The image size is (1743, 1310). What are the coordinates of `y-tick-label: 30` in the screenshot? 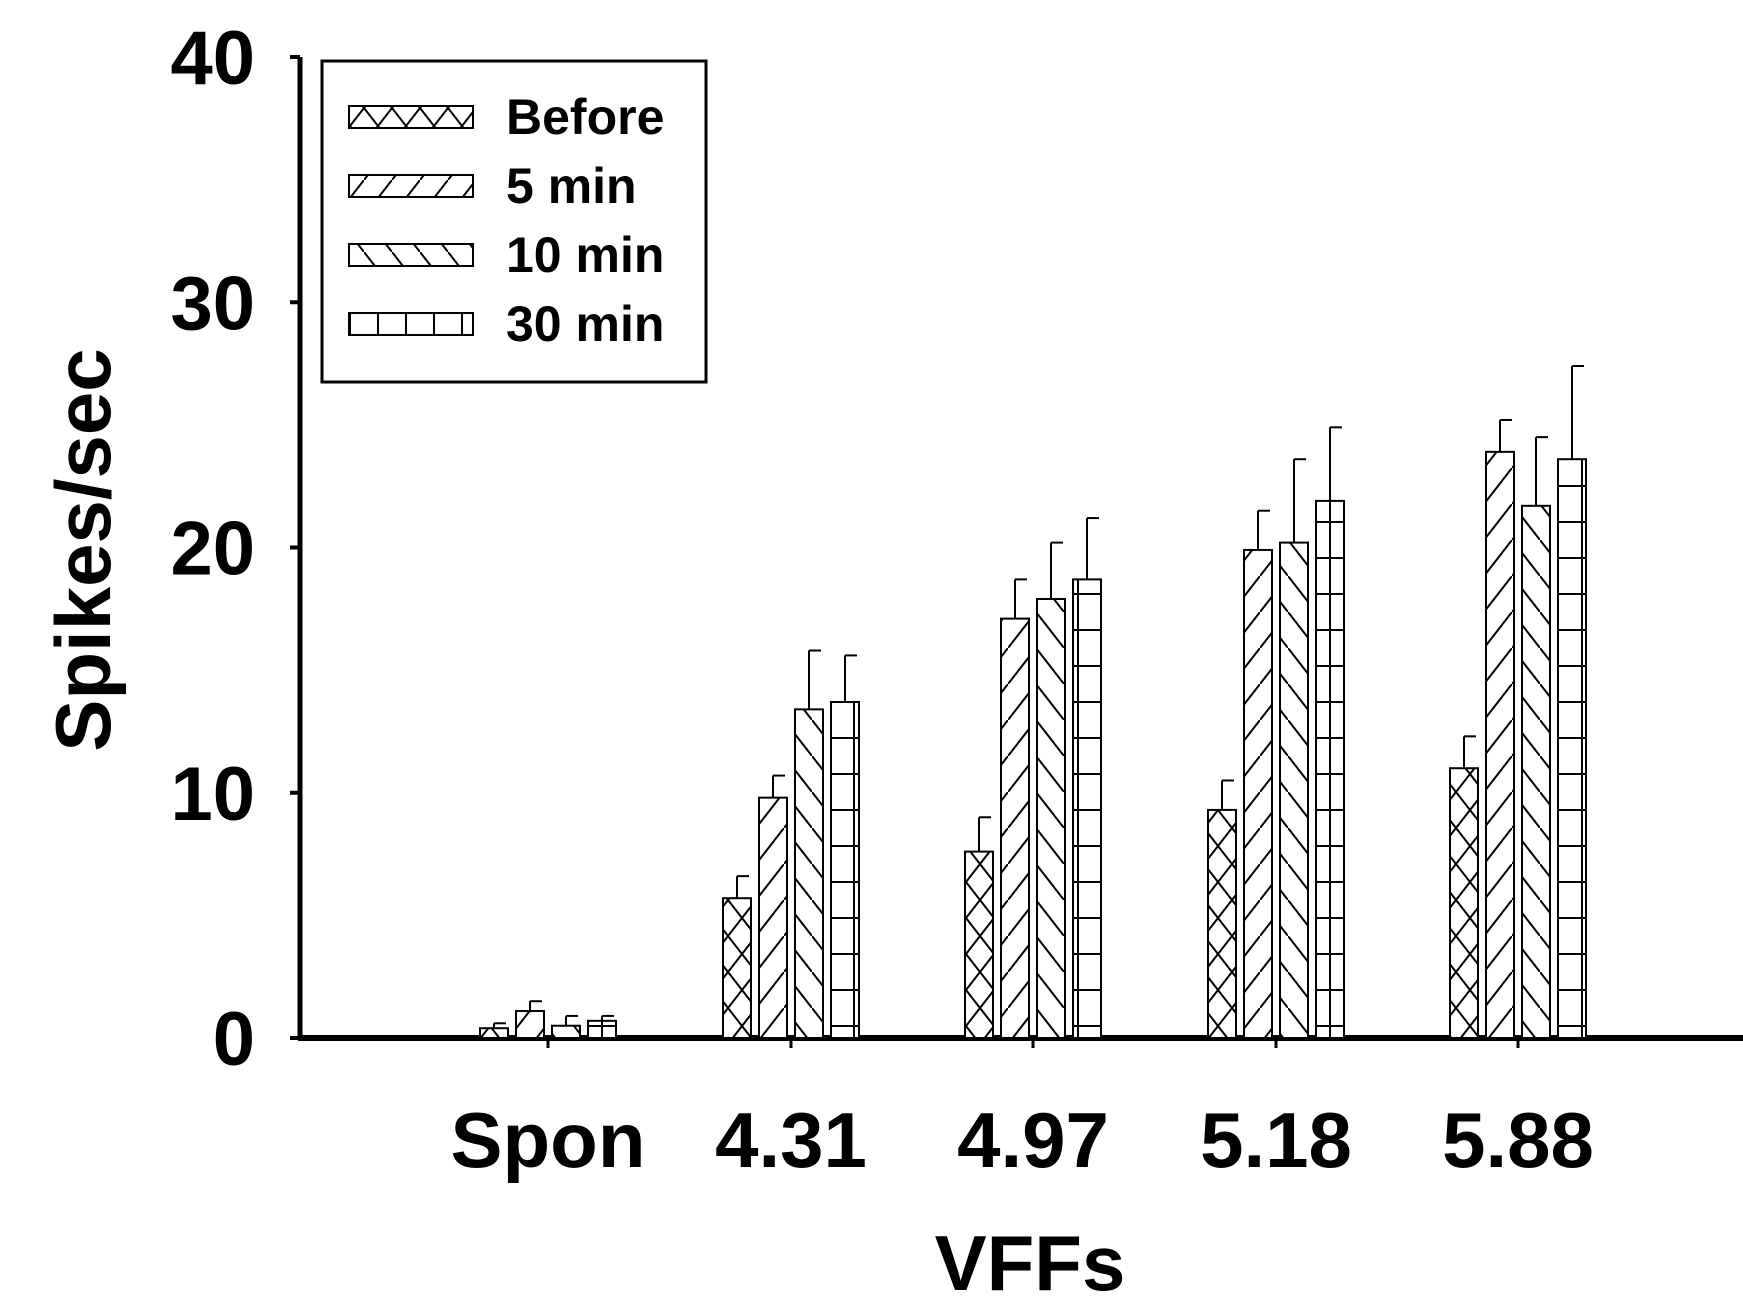 It's located at (212, 303).